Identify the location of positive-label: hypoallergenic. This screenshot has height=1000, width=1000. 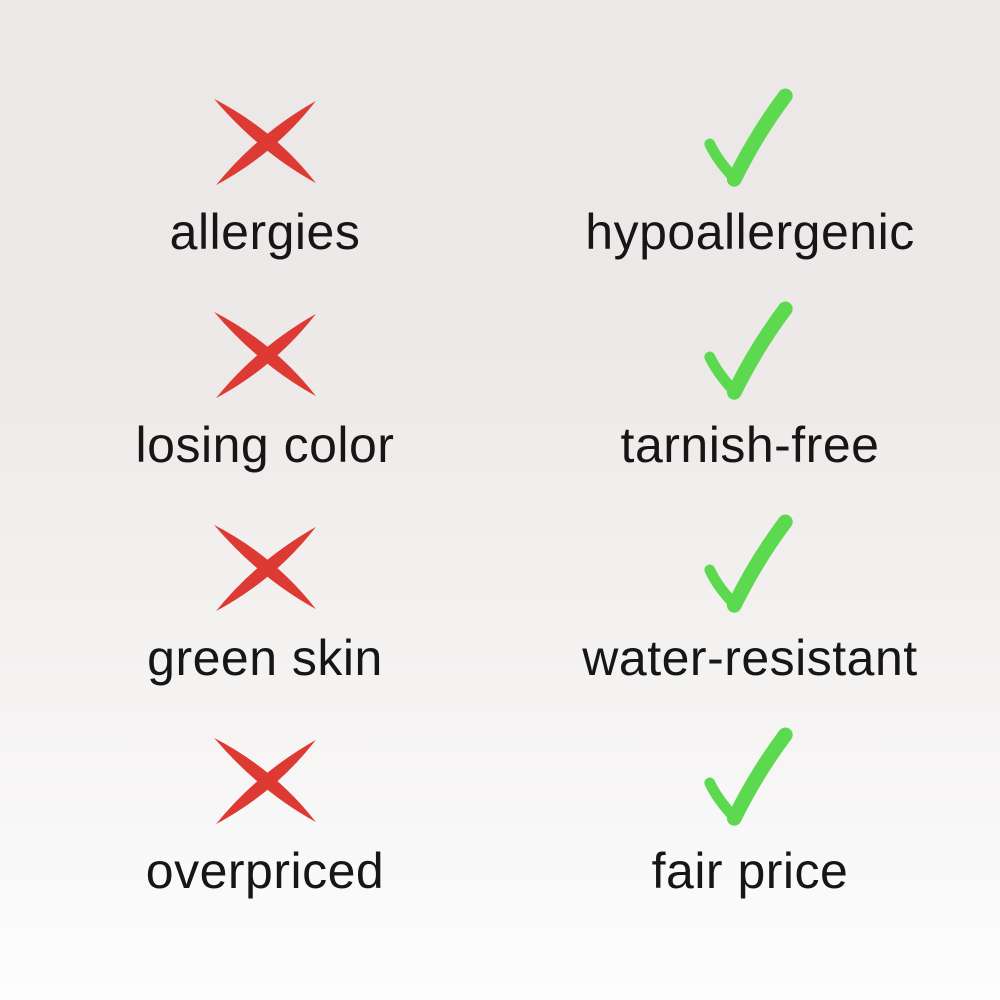
(750, 232).